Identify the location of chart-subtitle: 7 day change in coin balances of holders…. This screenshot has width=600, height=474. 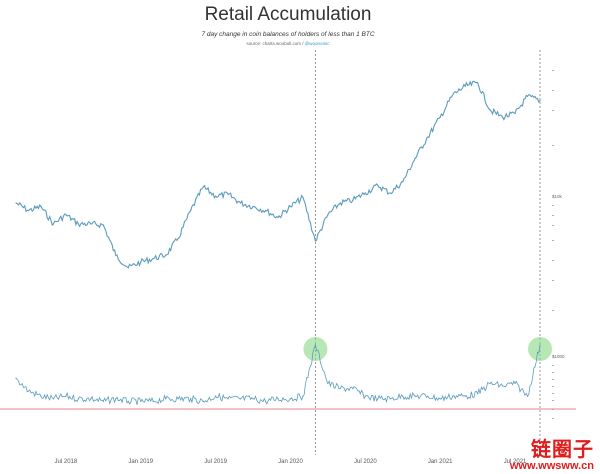
(288, 34).